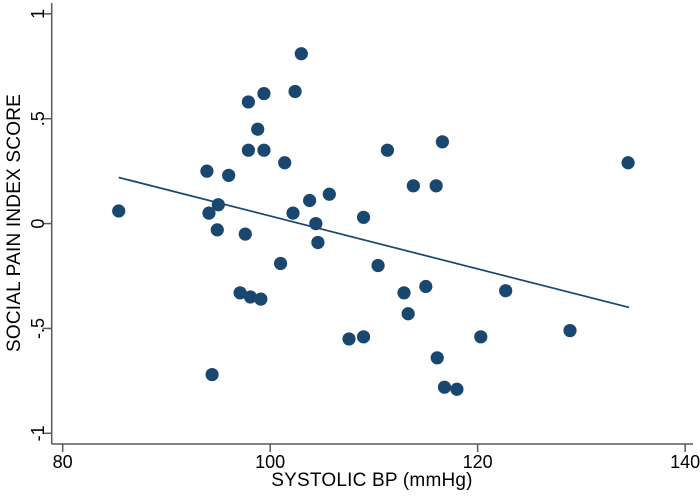 This screenshot has width=700, height=497. I want to click on x-tick-label: 100, so click(270, 462).